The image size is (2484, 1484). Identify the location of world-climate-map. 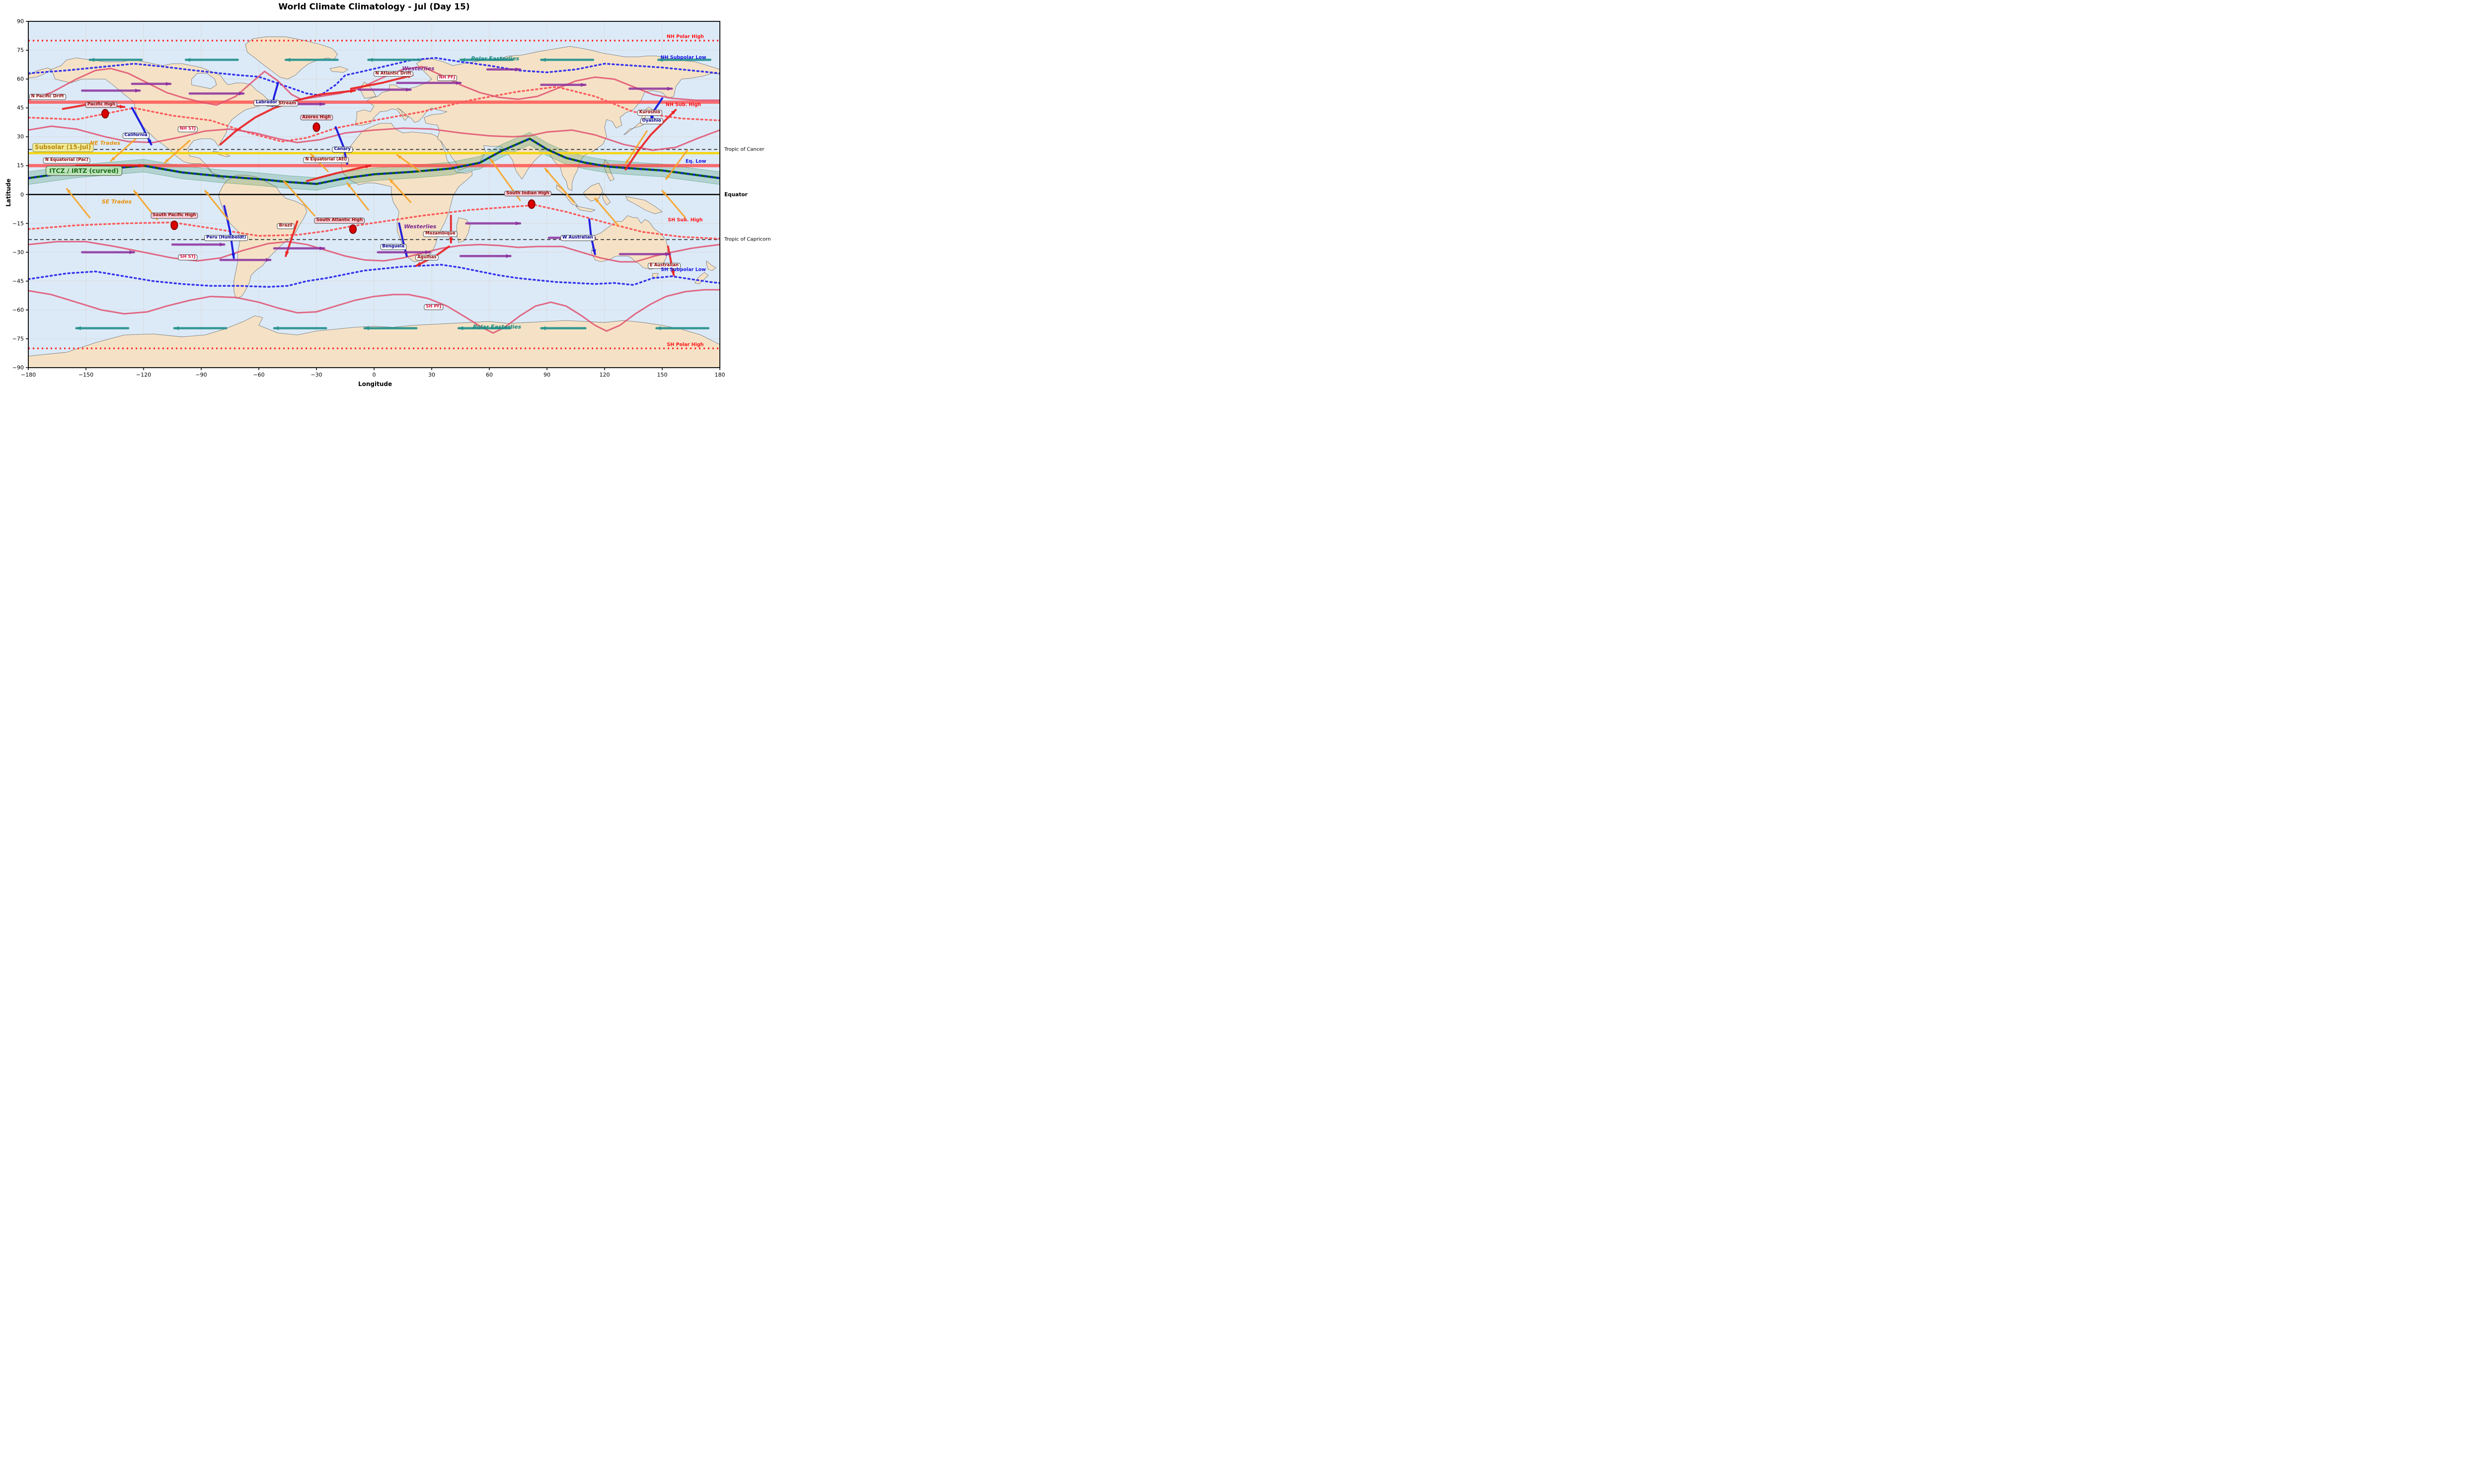
(373, 195).